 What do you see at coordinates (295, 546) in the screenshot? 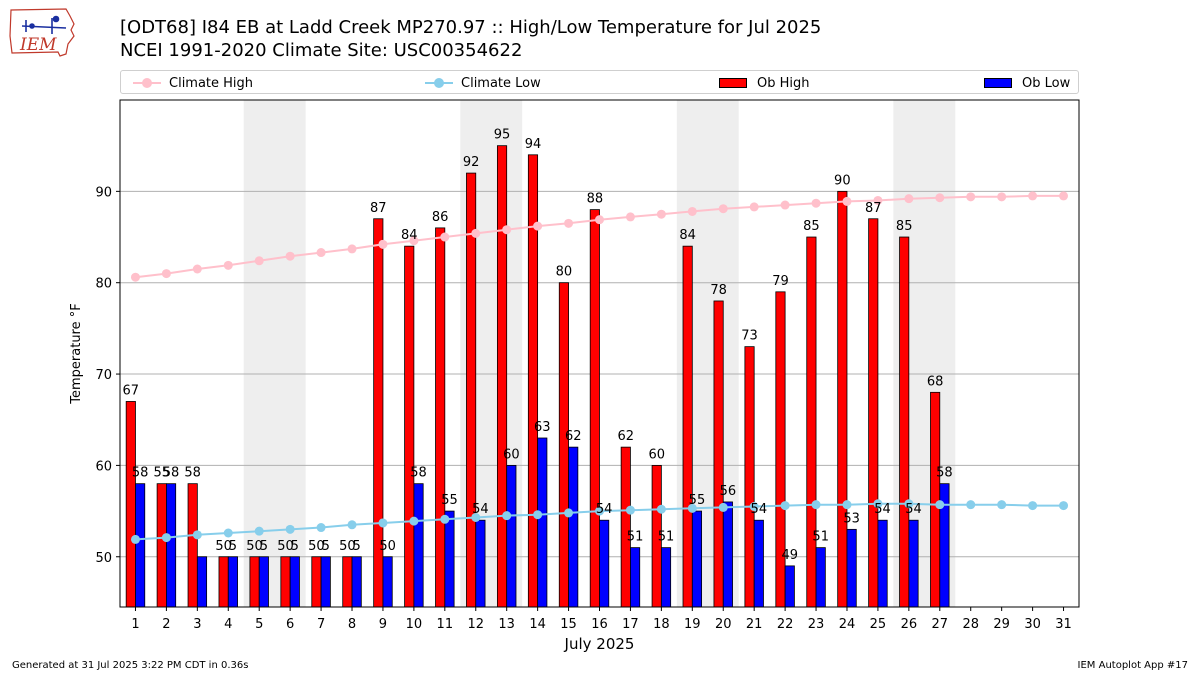
I see `ob-low-label-6: 5` at bounding box center [295, 546].